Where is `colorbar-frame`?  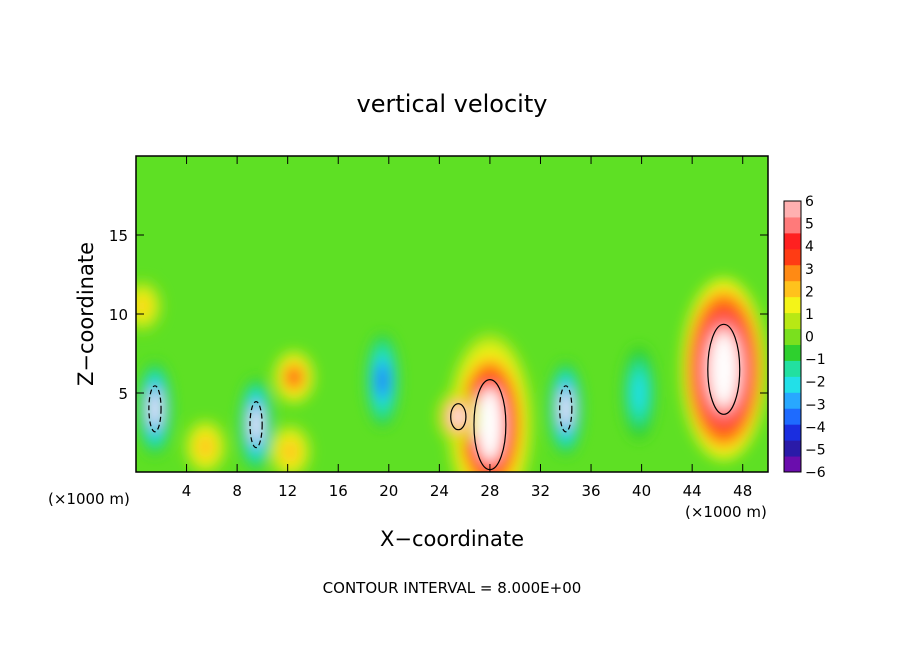
colorbar-frame is located at coordinates (792, 336).